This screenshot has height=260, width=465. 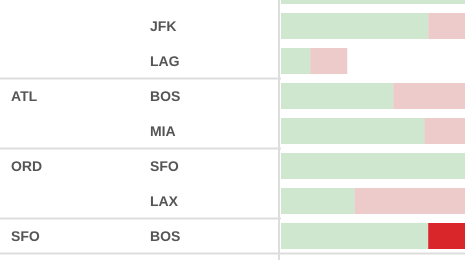 I want to click on y-tick-label: LAG, so click(x=165, y=60).